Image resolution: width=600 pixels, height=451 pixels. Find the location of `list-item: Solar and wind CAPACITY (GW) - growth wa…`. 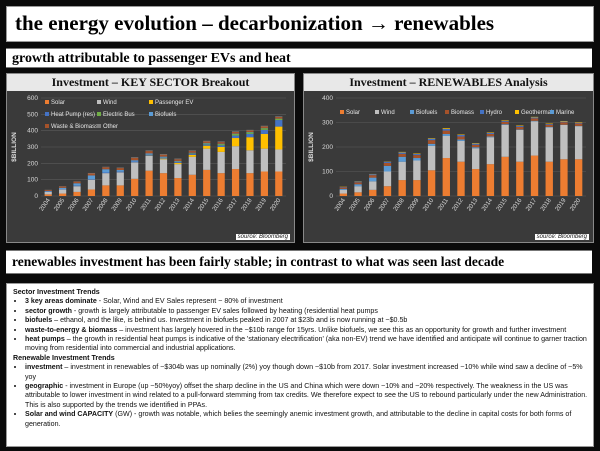

list-item: Solar and wind CAPACITY (GW) - growth wa… is located at coordinates (309, 419).